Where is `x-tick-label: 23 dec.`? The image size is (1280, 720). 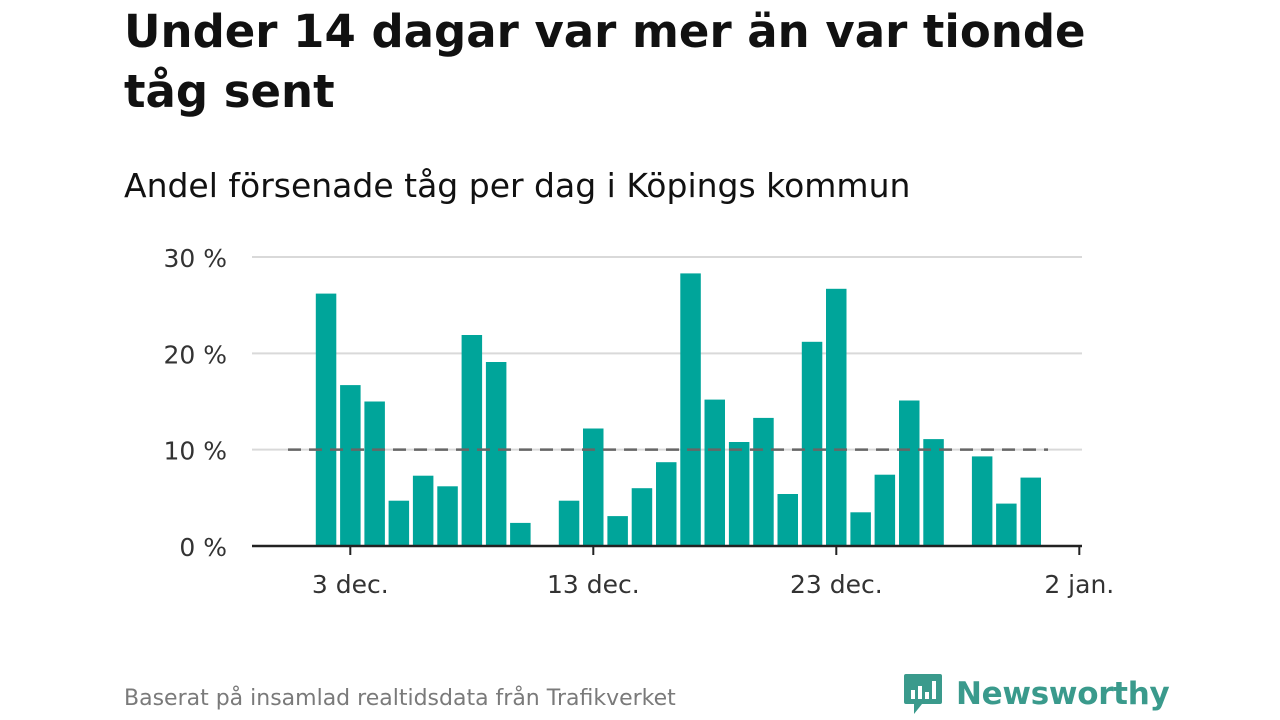 x-tick-label: 23 dec. is located at coordinates (836, 584).